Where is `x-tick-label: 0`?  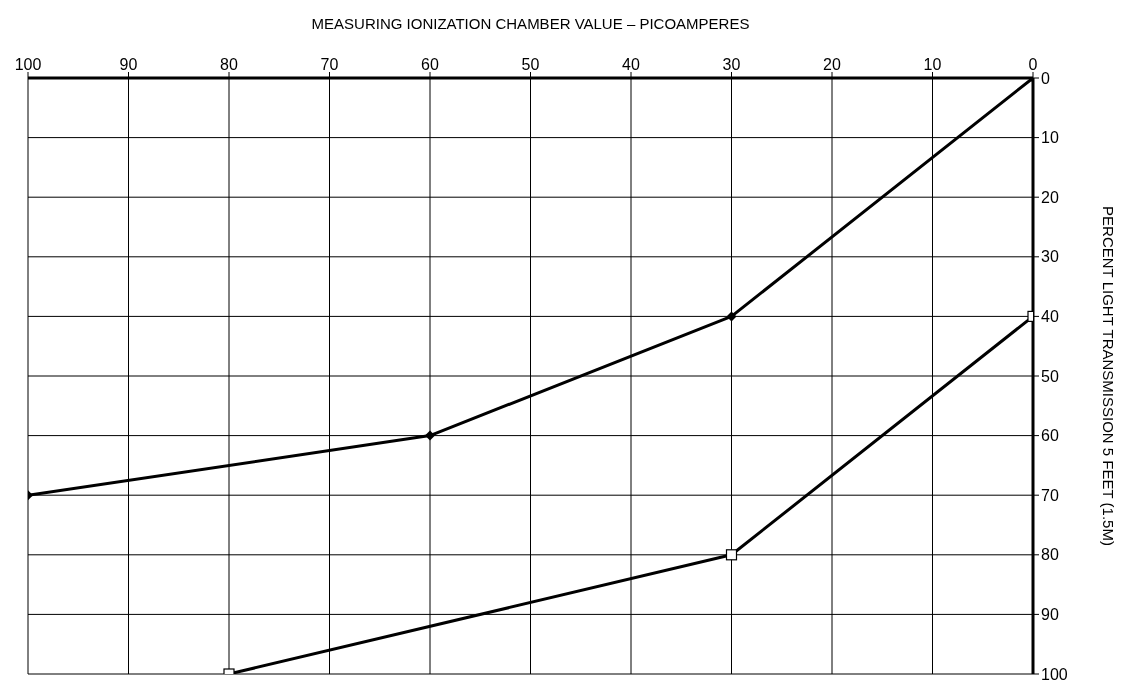
x-tick-label: 0 is located at coordinates (1033, 64).